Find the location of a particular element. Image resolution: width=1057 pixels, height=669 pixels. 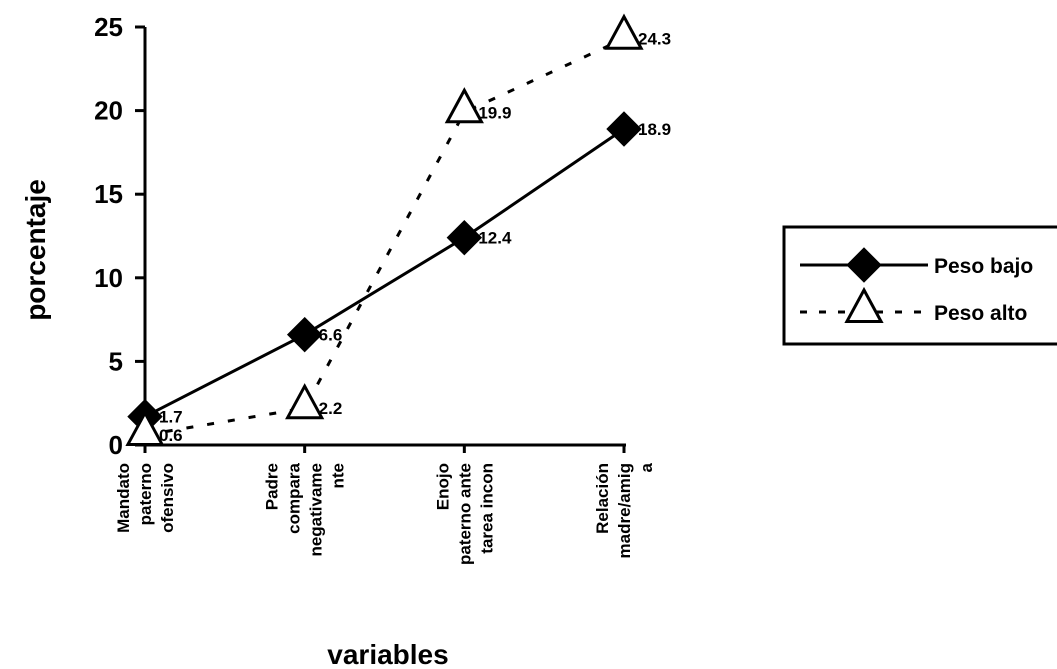

x-tick-label-line: Enojo is located at coordinates (442, 486).